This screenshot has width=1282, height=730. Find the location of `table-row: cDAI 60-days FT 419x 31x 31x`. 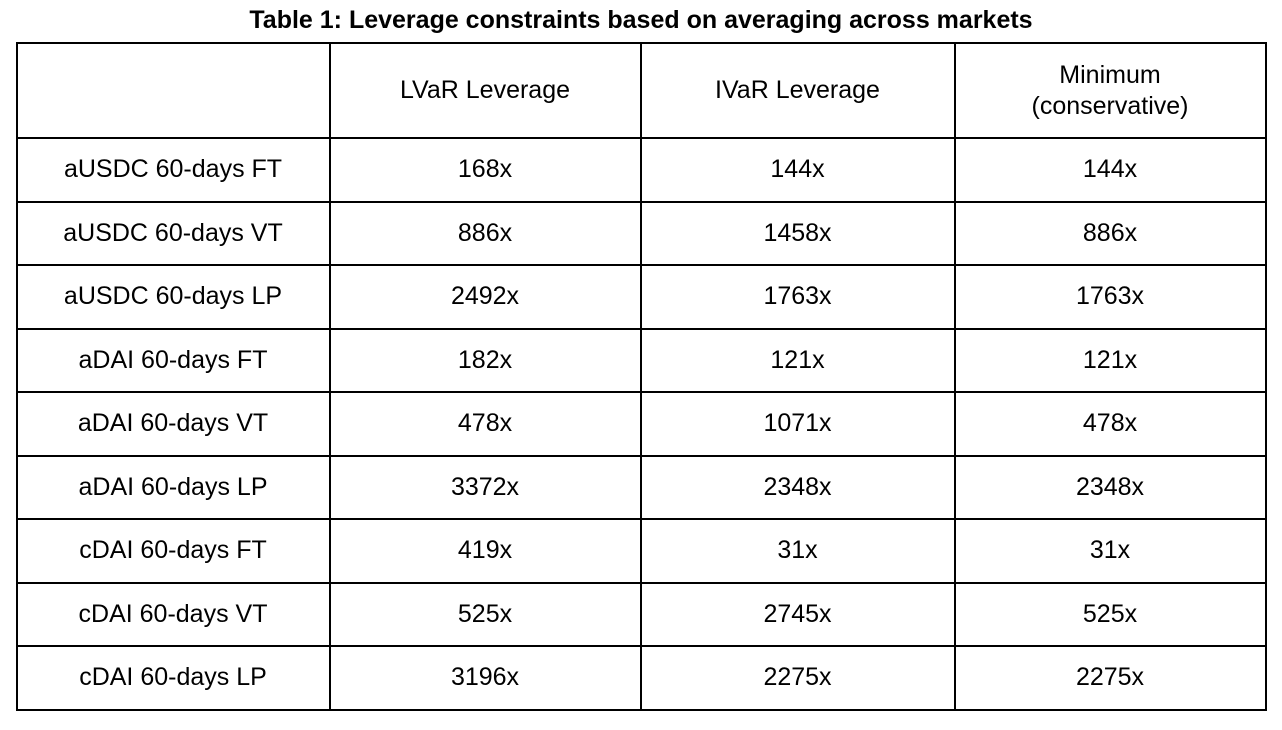

table-row: cDAI 60-days FT 419x 31x 31x is located at coordinates (641, 551).